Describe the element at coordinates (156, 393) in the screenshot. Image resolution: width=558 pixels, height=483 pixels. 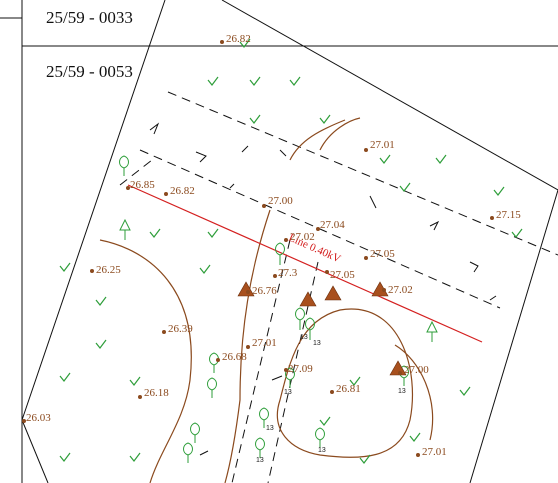
I see `spot-height-label: 26.18` at that location.